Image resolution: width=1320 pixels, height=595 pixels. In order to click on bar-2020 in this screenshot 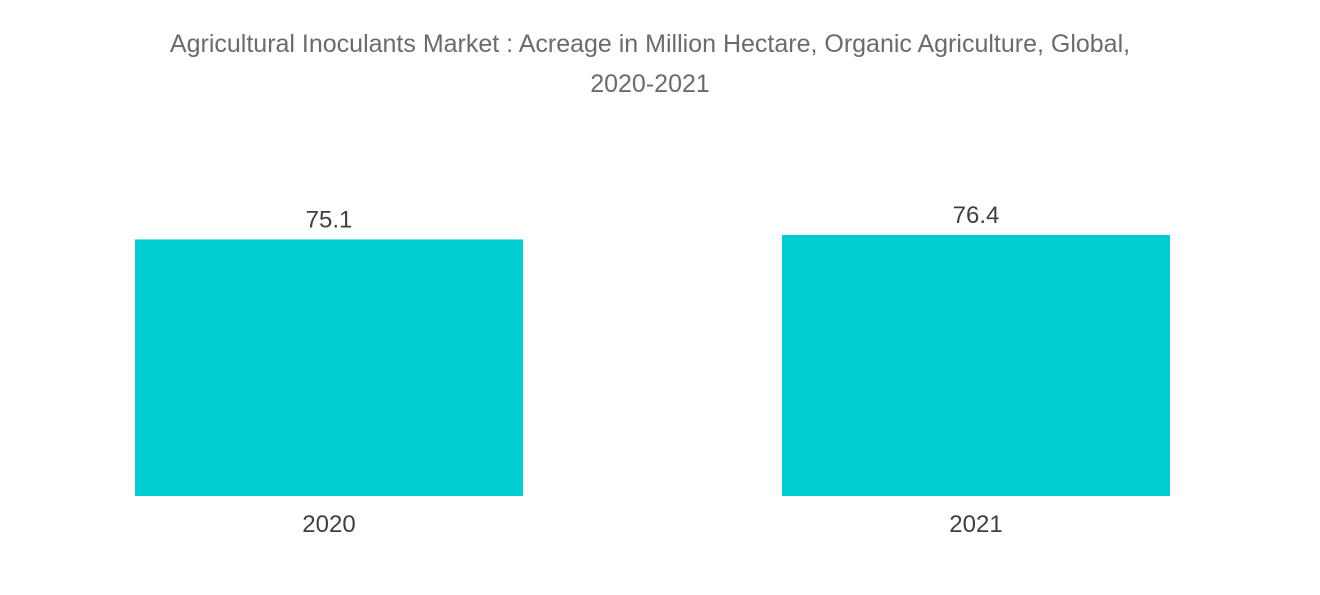, I will do `click(329, 367)`.